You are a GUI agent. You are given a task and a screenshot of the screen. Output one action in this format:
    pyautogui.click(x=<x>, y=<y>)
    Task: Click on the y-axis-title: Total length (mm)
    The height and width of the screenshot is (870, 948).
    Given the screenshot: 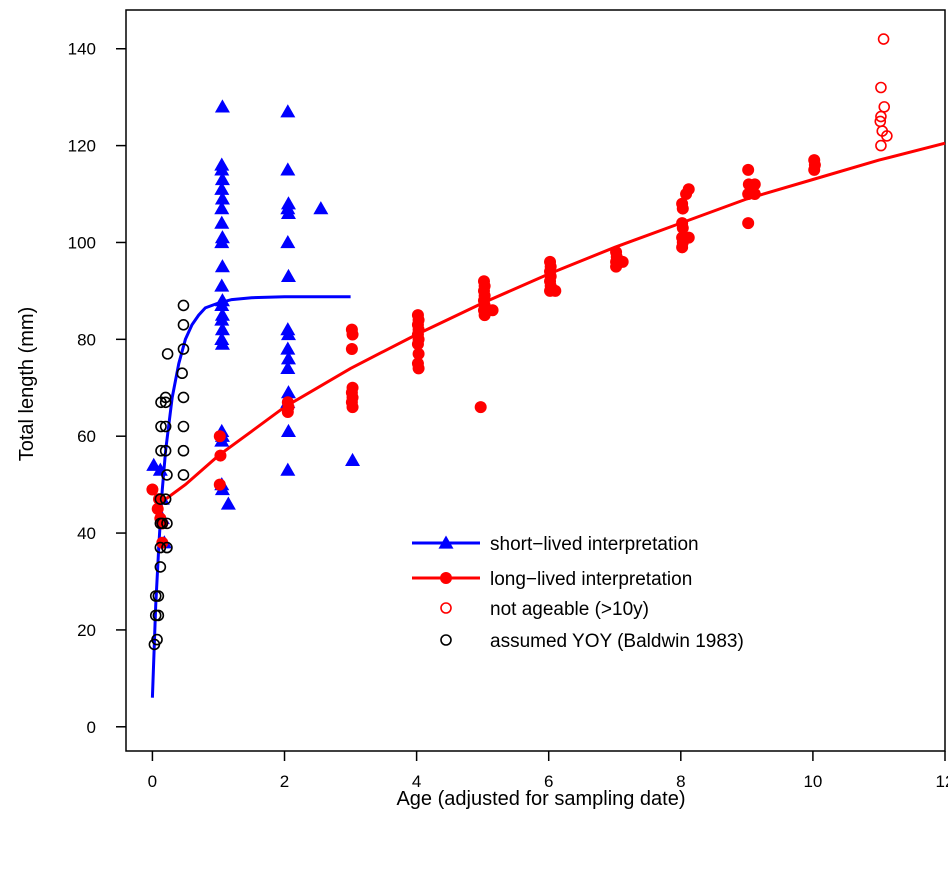 What is the action you would take?
    pyautogui.click(x=27, y=384)
    